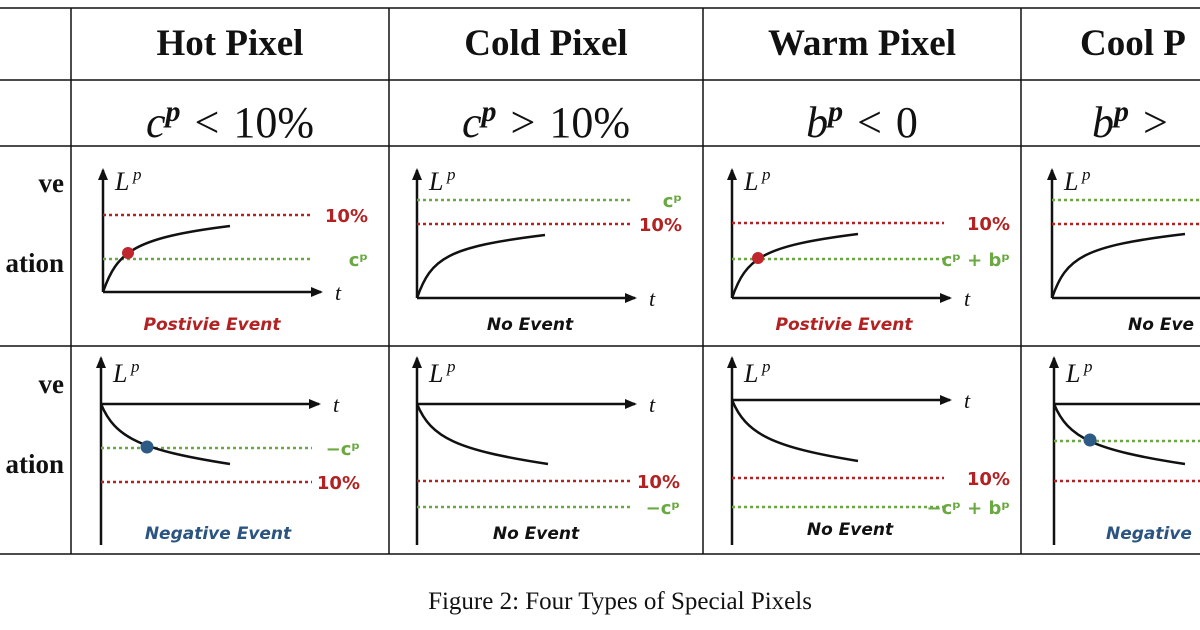  Describe the element at coordinates (1133, 43) in the screenshot. I see `column-header-cool-pixel: Cool P` at that location.